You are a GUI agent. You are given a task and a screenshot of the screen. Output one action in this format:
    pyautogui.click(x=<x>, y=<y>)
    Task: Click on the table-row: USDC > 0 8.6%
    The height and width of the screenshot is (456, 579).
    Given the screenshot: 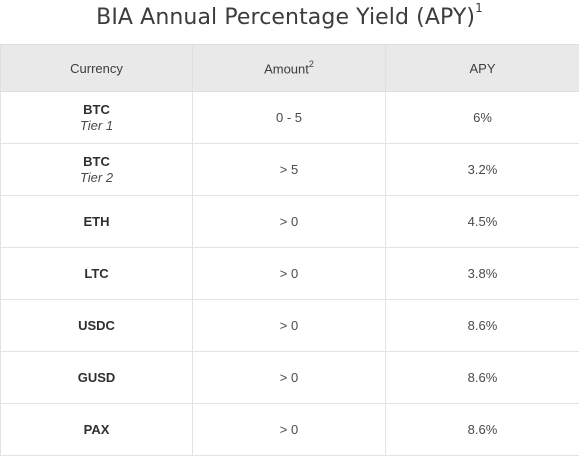 What is the action you would take?
    pyautogui.click(x=289, y=325)
    